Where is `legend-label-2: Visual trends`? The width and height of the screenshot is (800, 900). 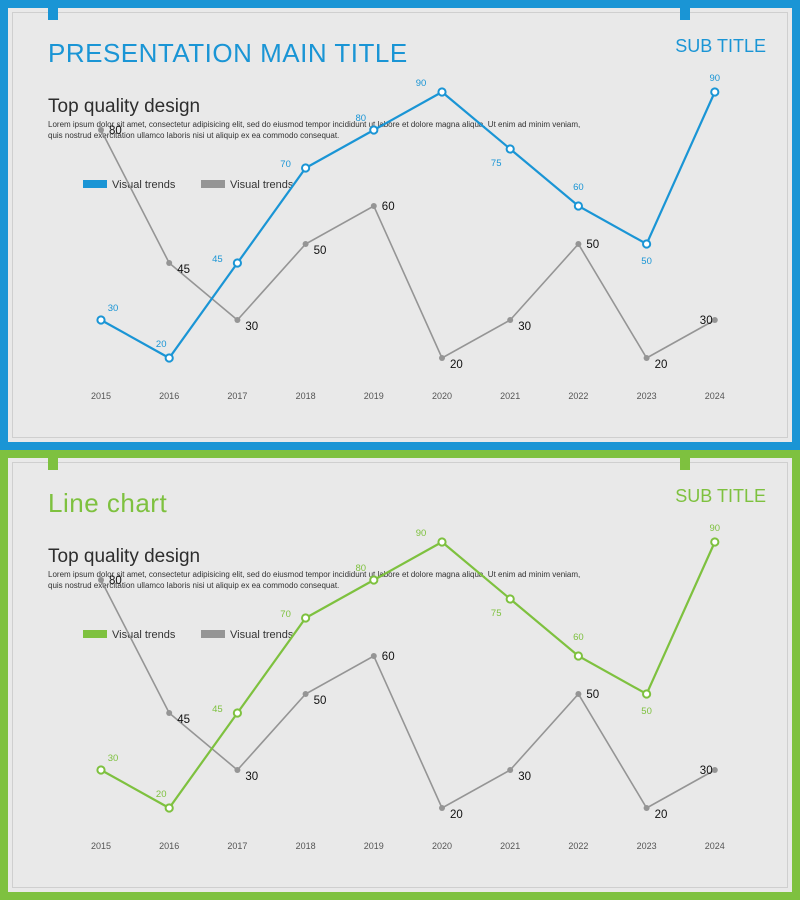 legend-label-2: Visual trends is located at coordinates (262, 185).